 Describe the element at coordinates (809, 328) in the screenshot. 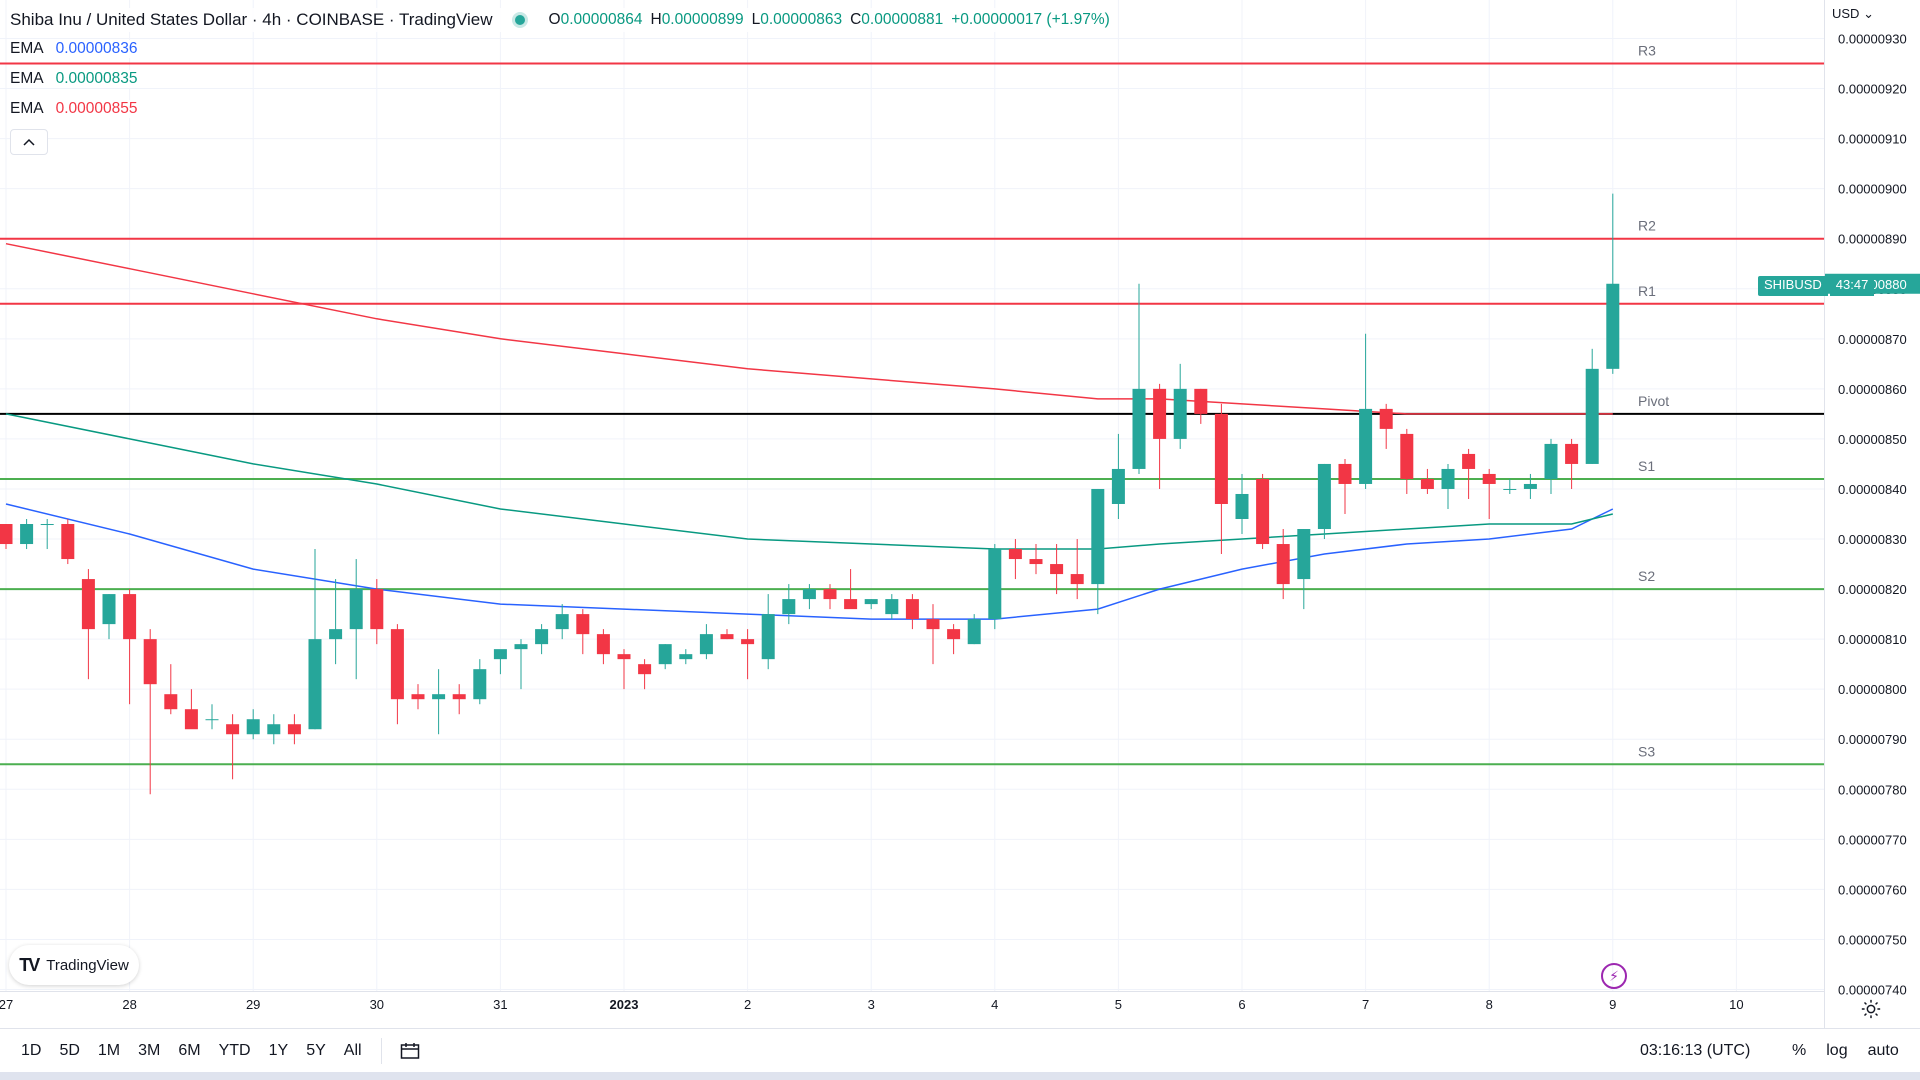

I see `ema-line` at that location.